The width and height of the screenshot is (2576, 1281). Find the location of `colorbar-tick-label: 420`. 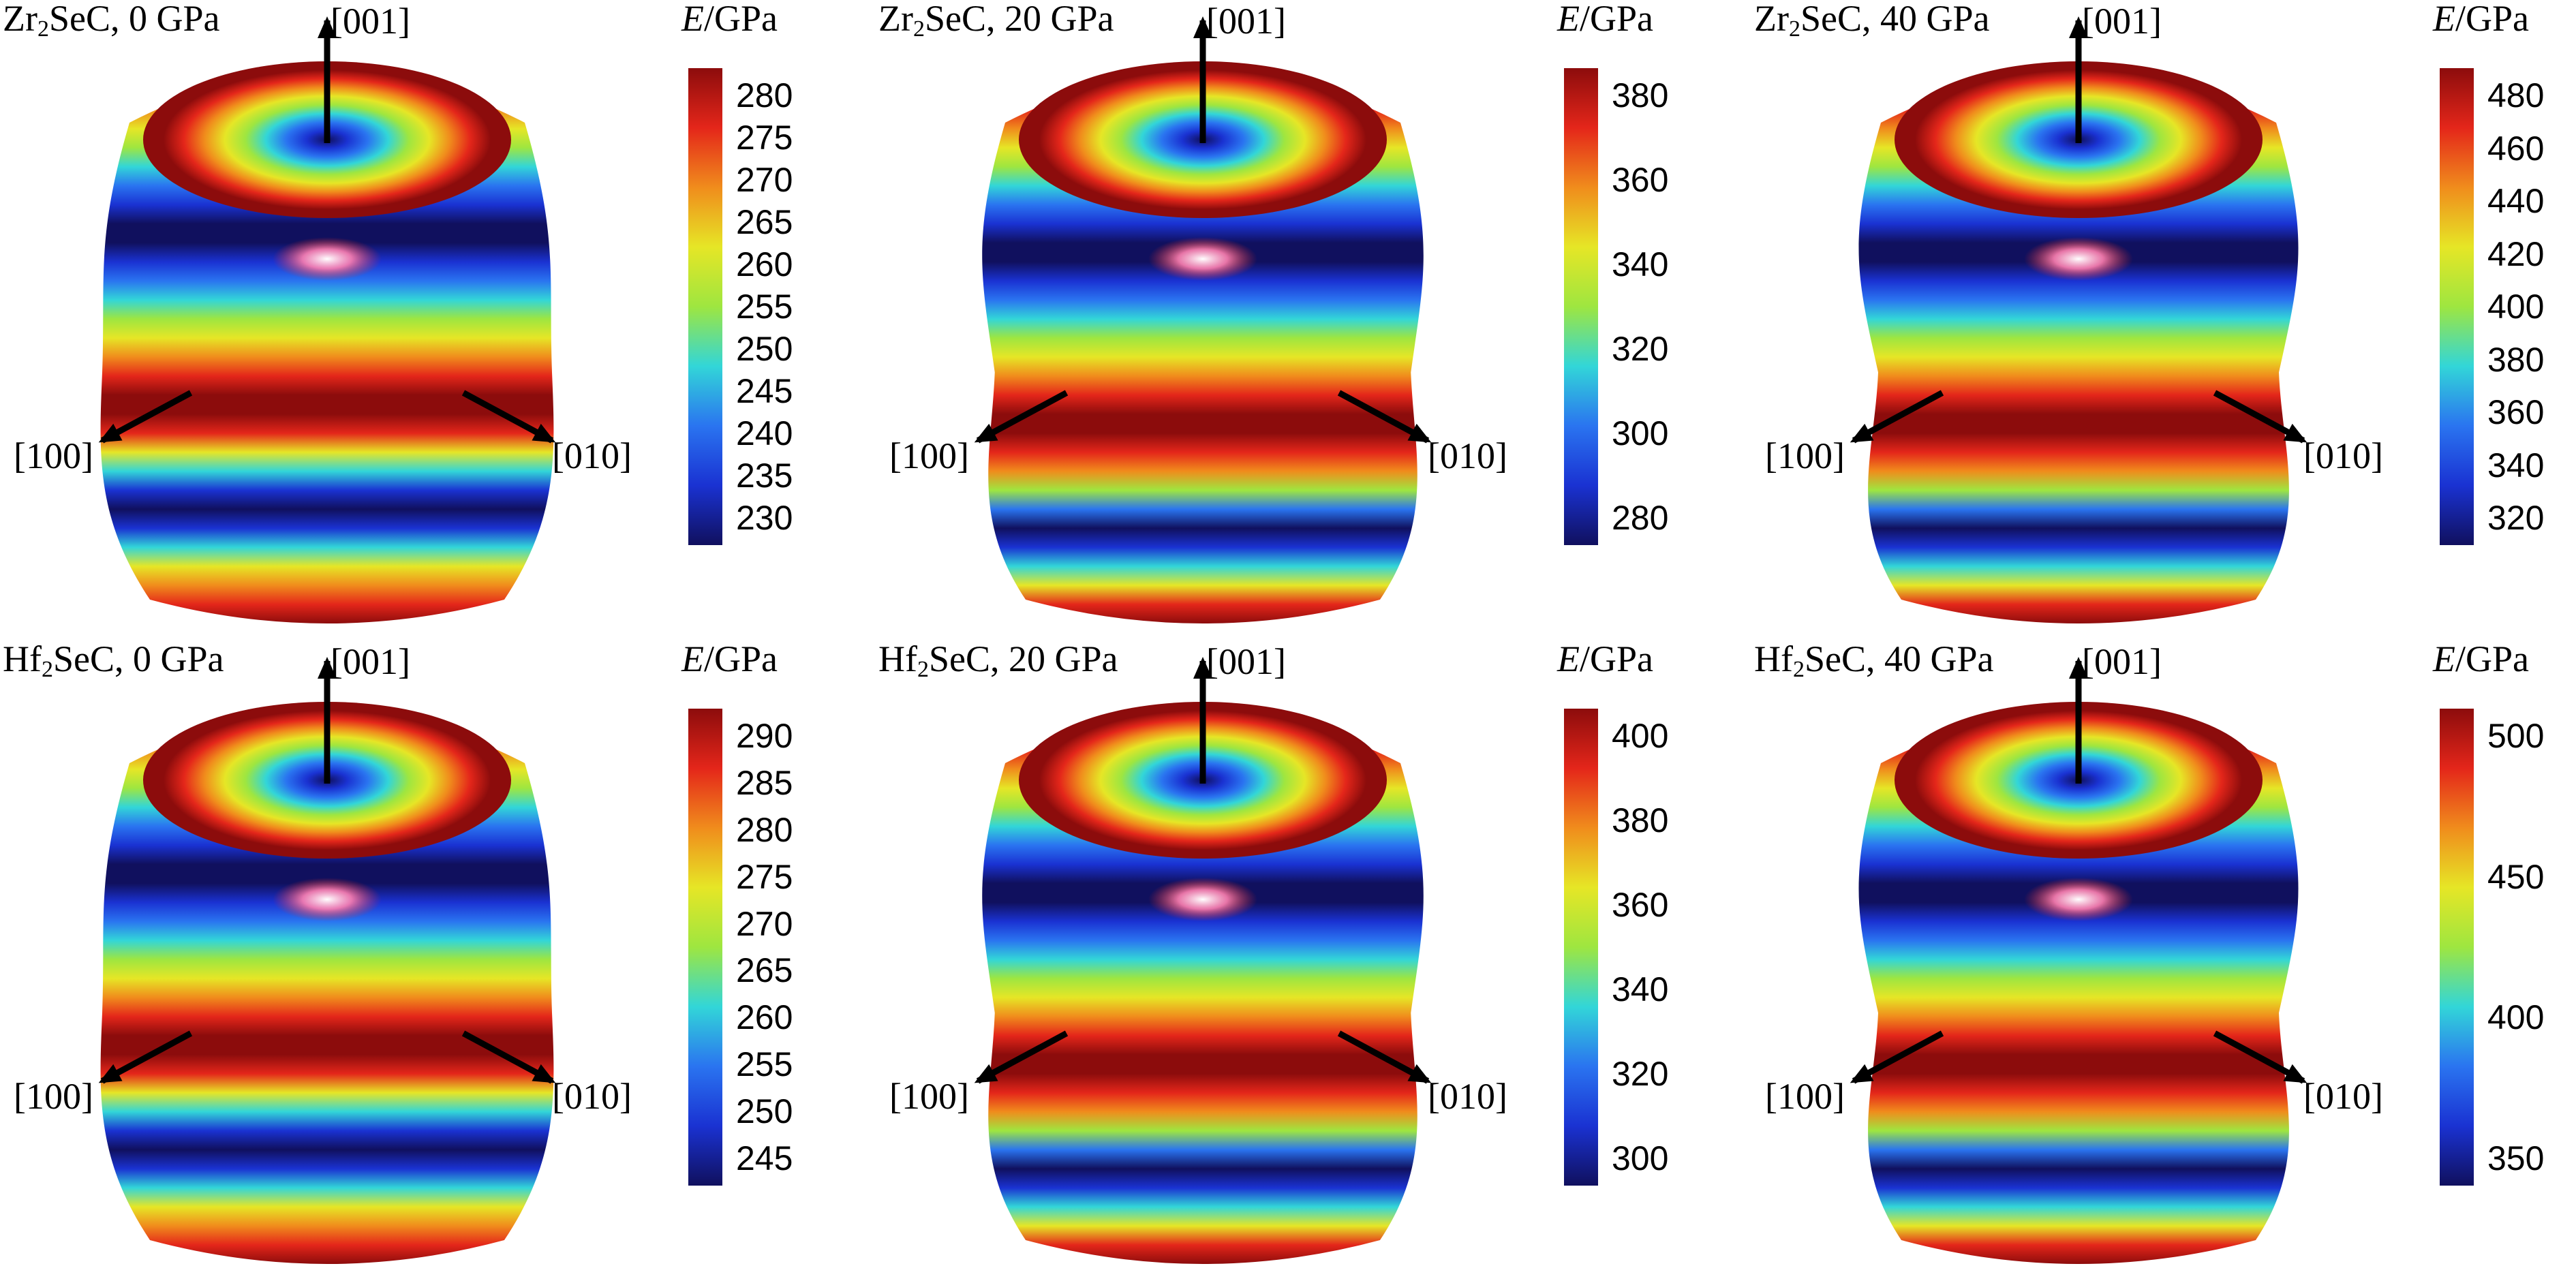

colorbar-tick-label: 420 is located at coordinates (2516, 253).